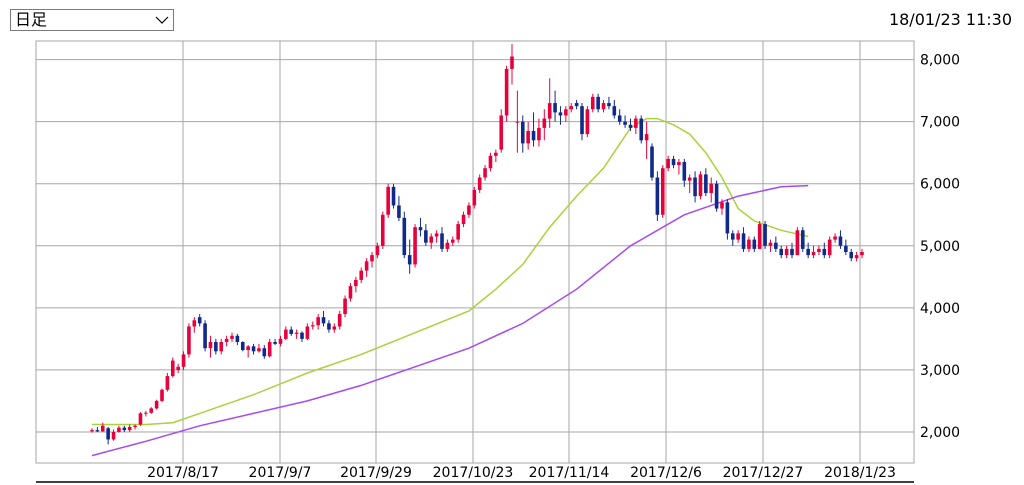 The width and height of the screenshot is (1024, 485). I want to click on y-tick-label: 7,000, so click(940, 123).